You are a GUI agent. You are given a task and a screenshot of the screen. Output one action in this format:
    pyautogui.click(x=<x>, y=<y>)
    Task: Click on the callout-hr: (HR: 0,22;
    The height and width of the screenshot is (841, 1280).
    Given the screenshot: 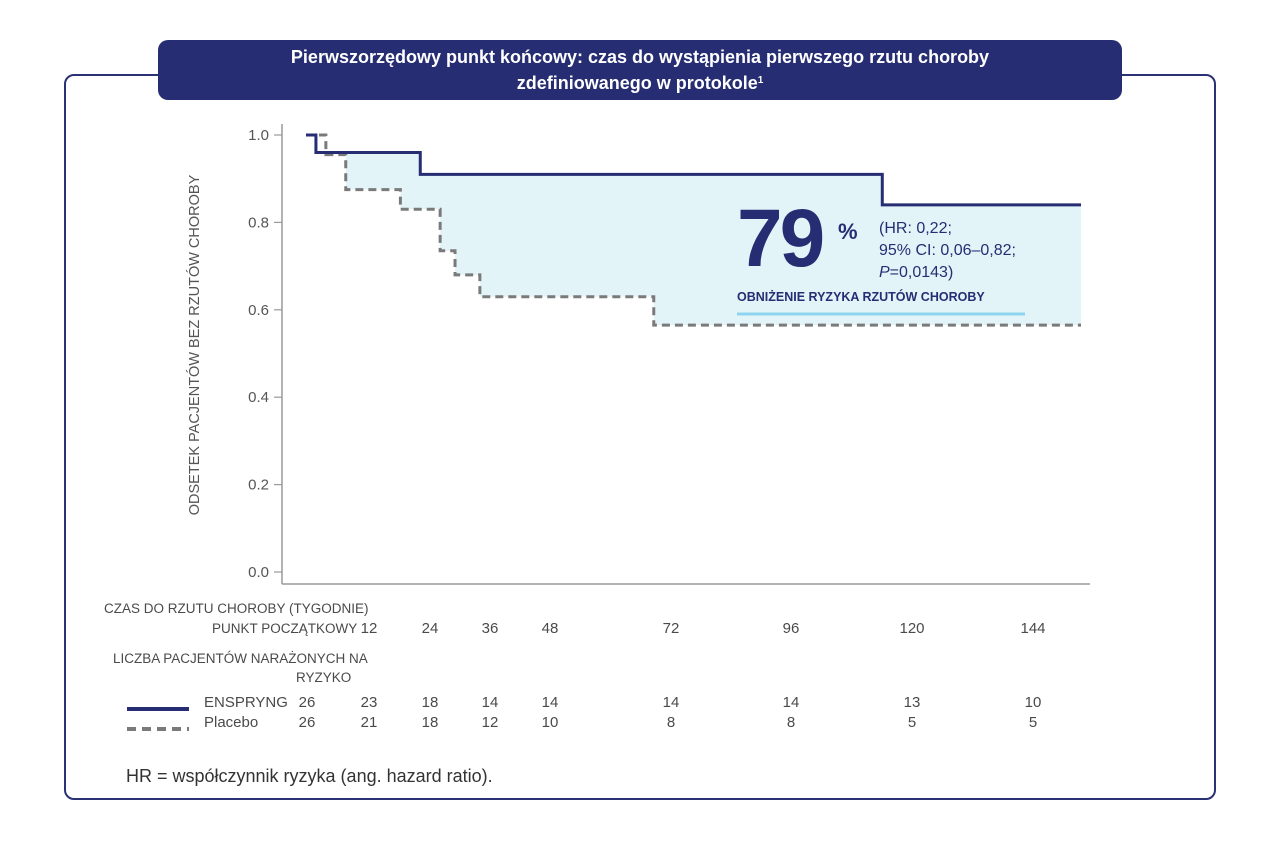 What is the action you would take?
    pyautogui.click(x=915, y=228)
    